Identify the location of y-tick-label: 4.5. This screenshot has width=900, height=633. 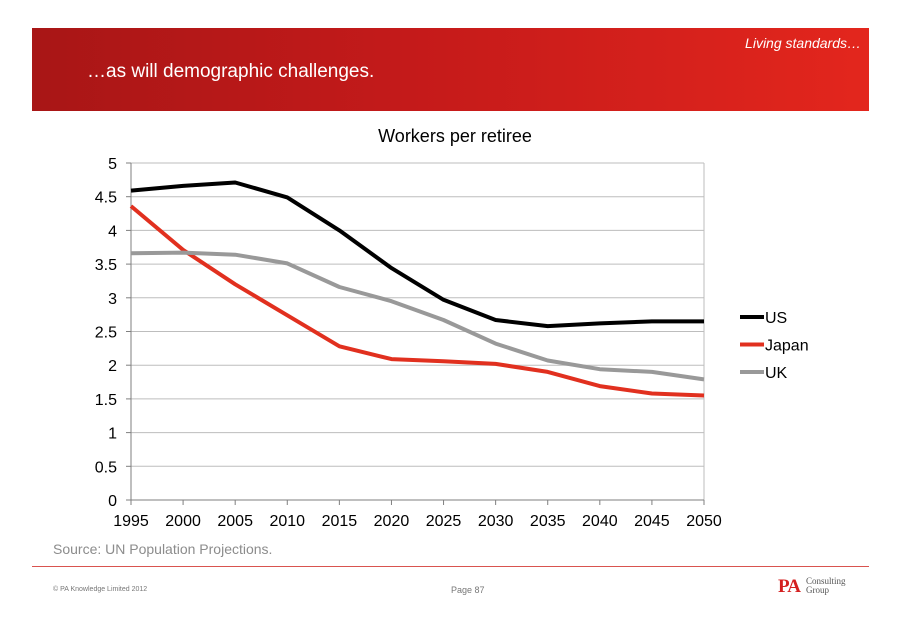
(106, 198).